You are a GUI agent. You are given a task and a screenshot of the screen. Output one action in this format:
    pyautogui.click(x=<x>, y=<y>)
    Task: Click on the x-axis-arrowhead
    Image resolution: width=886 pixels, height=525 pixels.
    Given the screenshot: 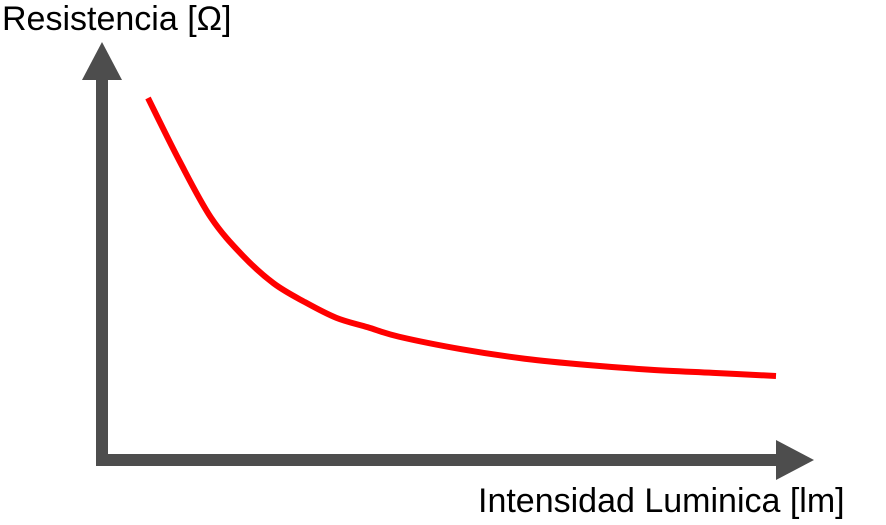 What is the action you would take?
    pyautogui.click(x=795, y=460)
    